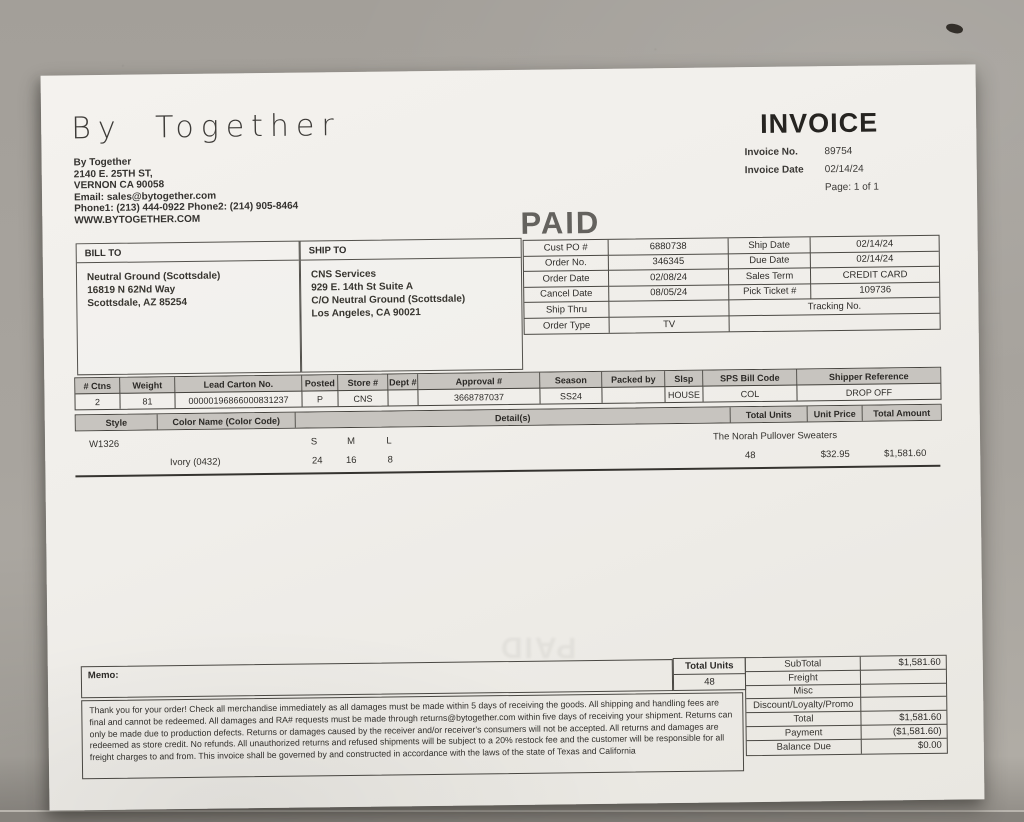  I want to click on order-info-label: Ship Date, so click(769, 245).